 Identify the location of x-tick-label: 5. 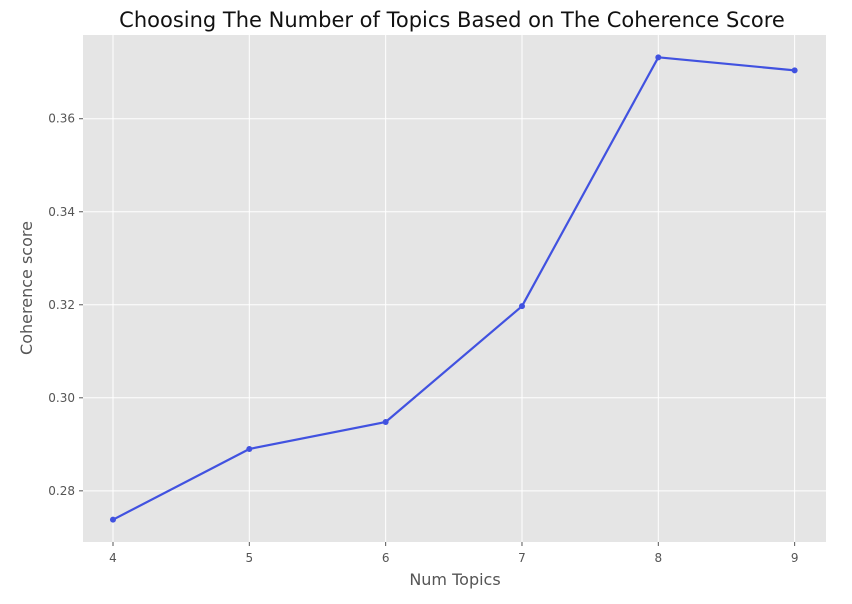
(250, 558).